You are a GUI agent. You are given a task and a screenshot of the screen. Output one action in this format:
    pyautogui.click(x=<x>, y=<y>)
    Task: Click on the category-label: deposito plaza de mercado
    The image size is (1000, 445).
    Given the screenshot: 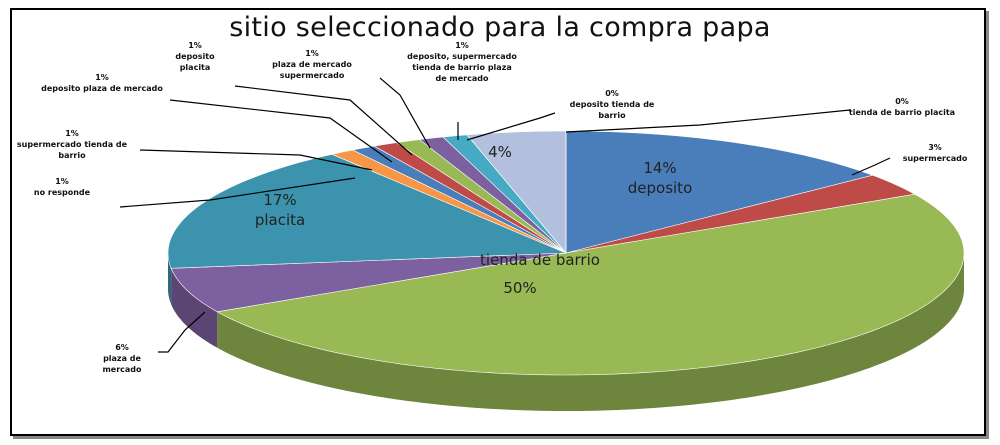 What is the action you would take?
    pyautogui.click(x=102, y=88)
    